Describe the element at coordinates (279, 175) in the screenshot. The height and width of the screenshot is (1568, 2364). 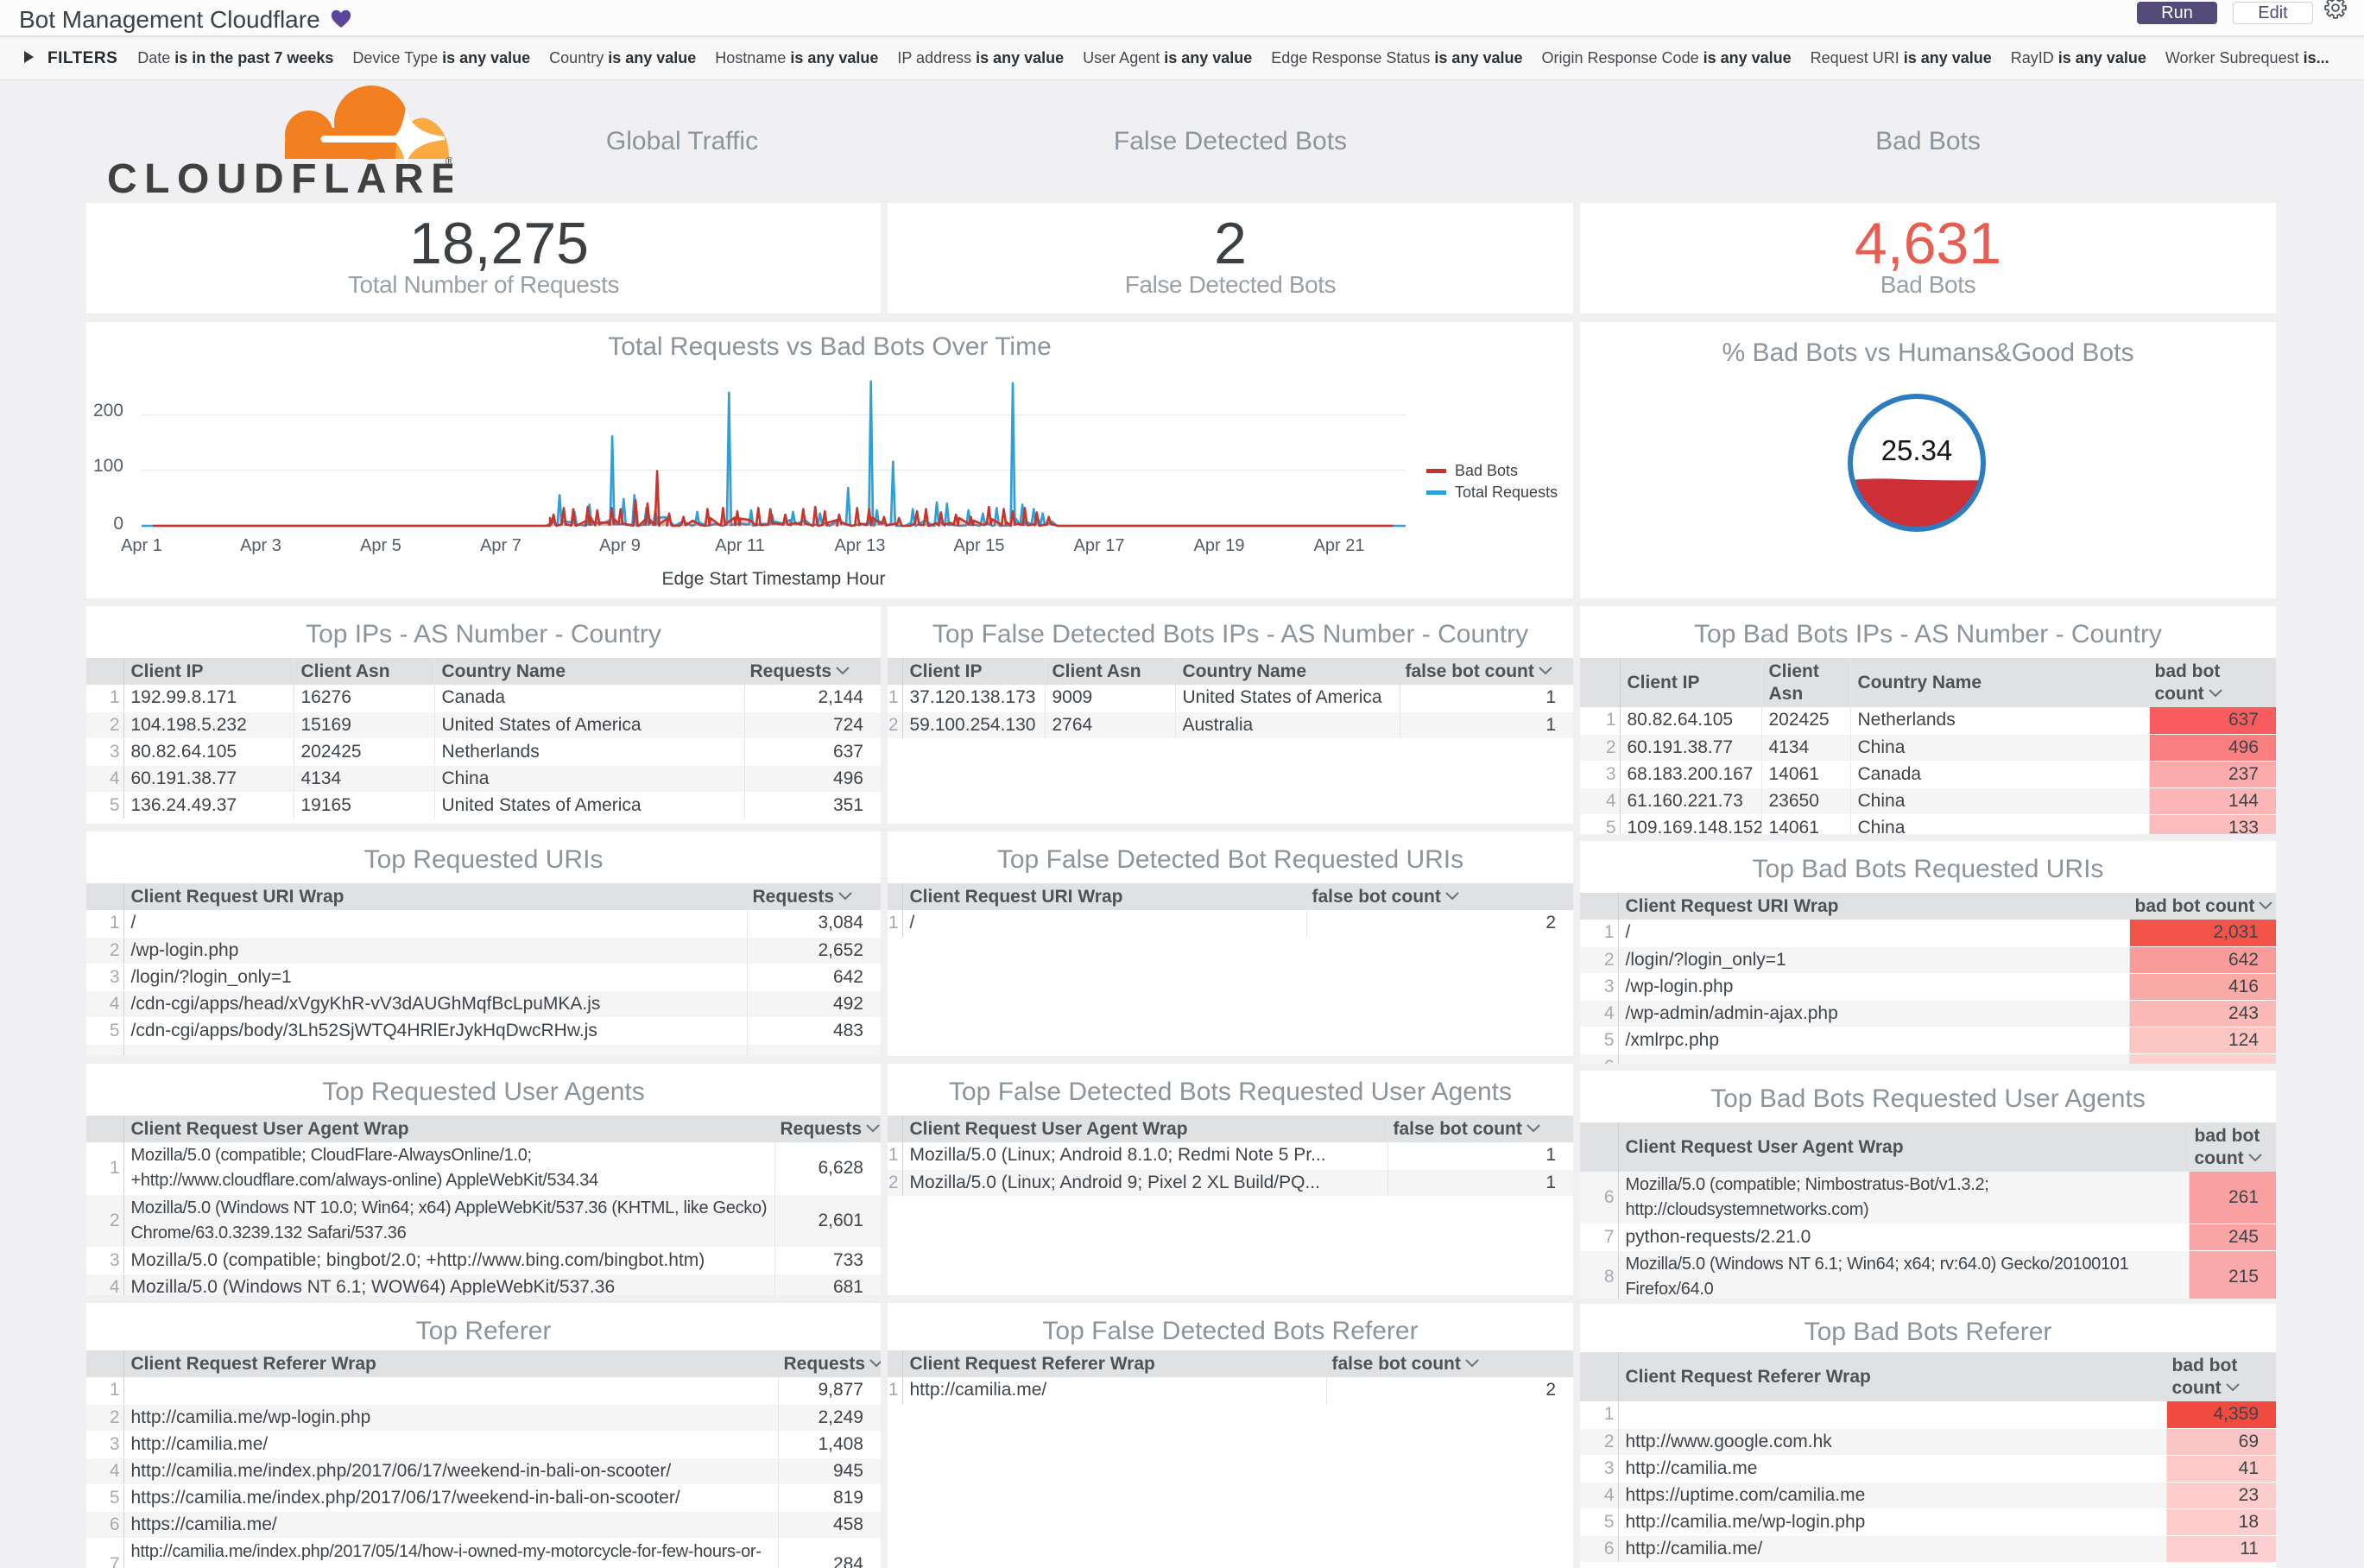
I see `svg-text: CLOUDFLARE` at that location.